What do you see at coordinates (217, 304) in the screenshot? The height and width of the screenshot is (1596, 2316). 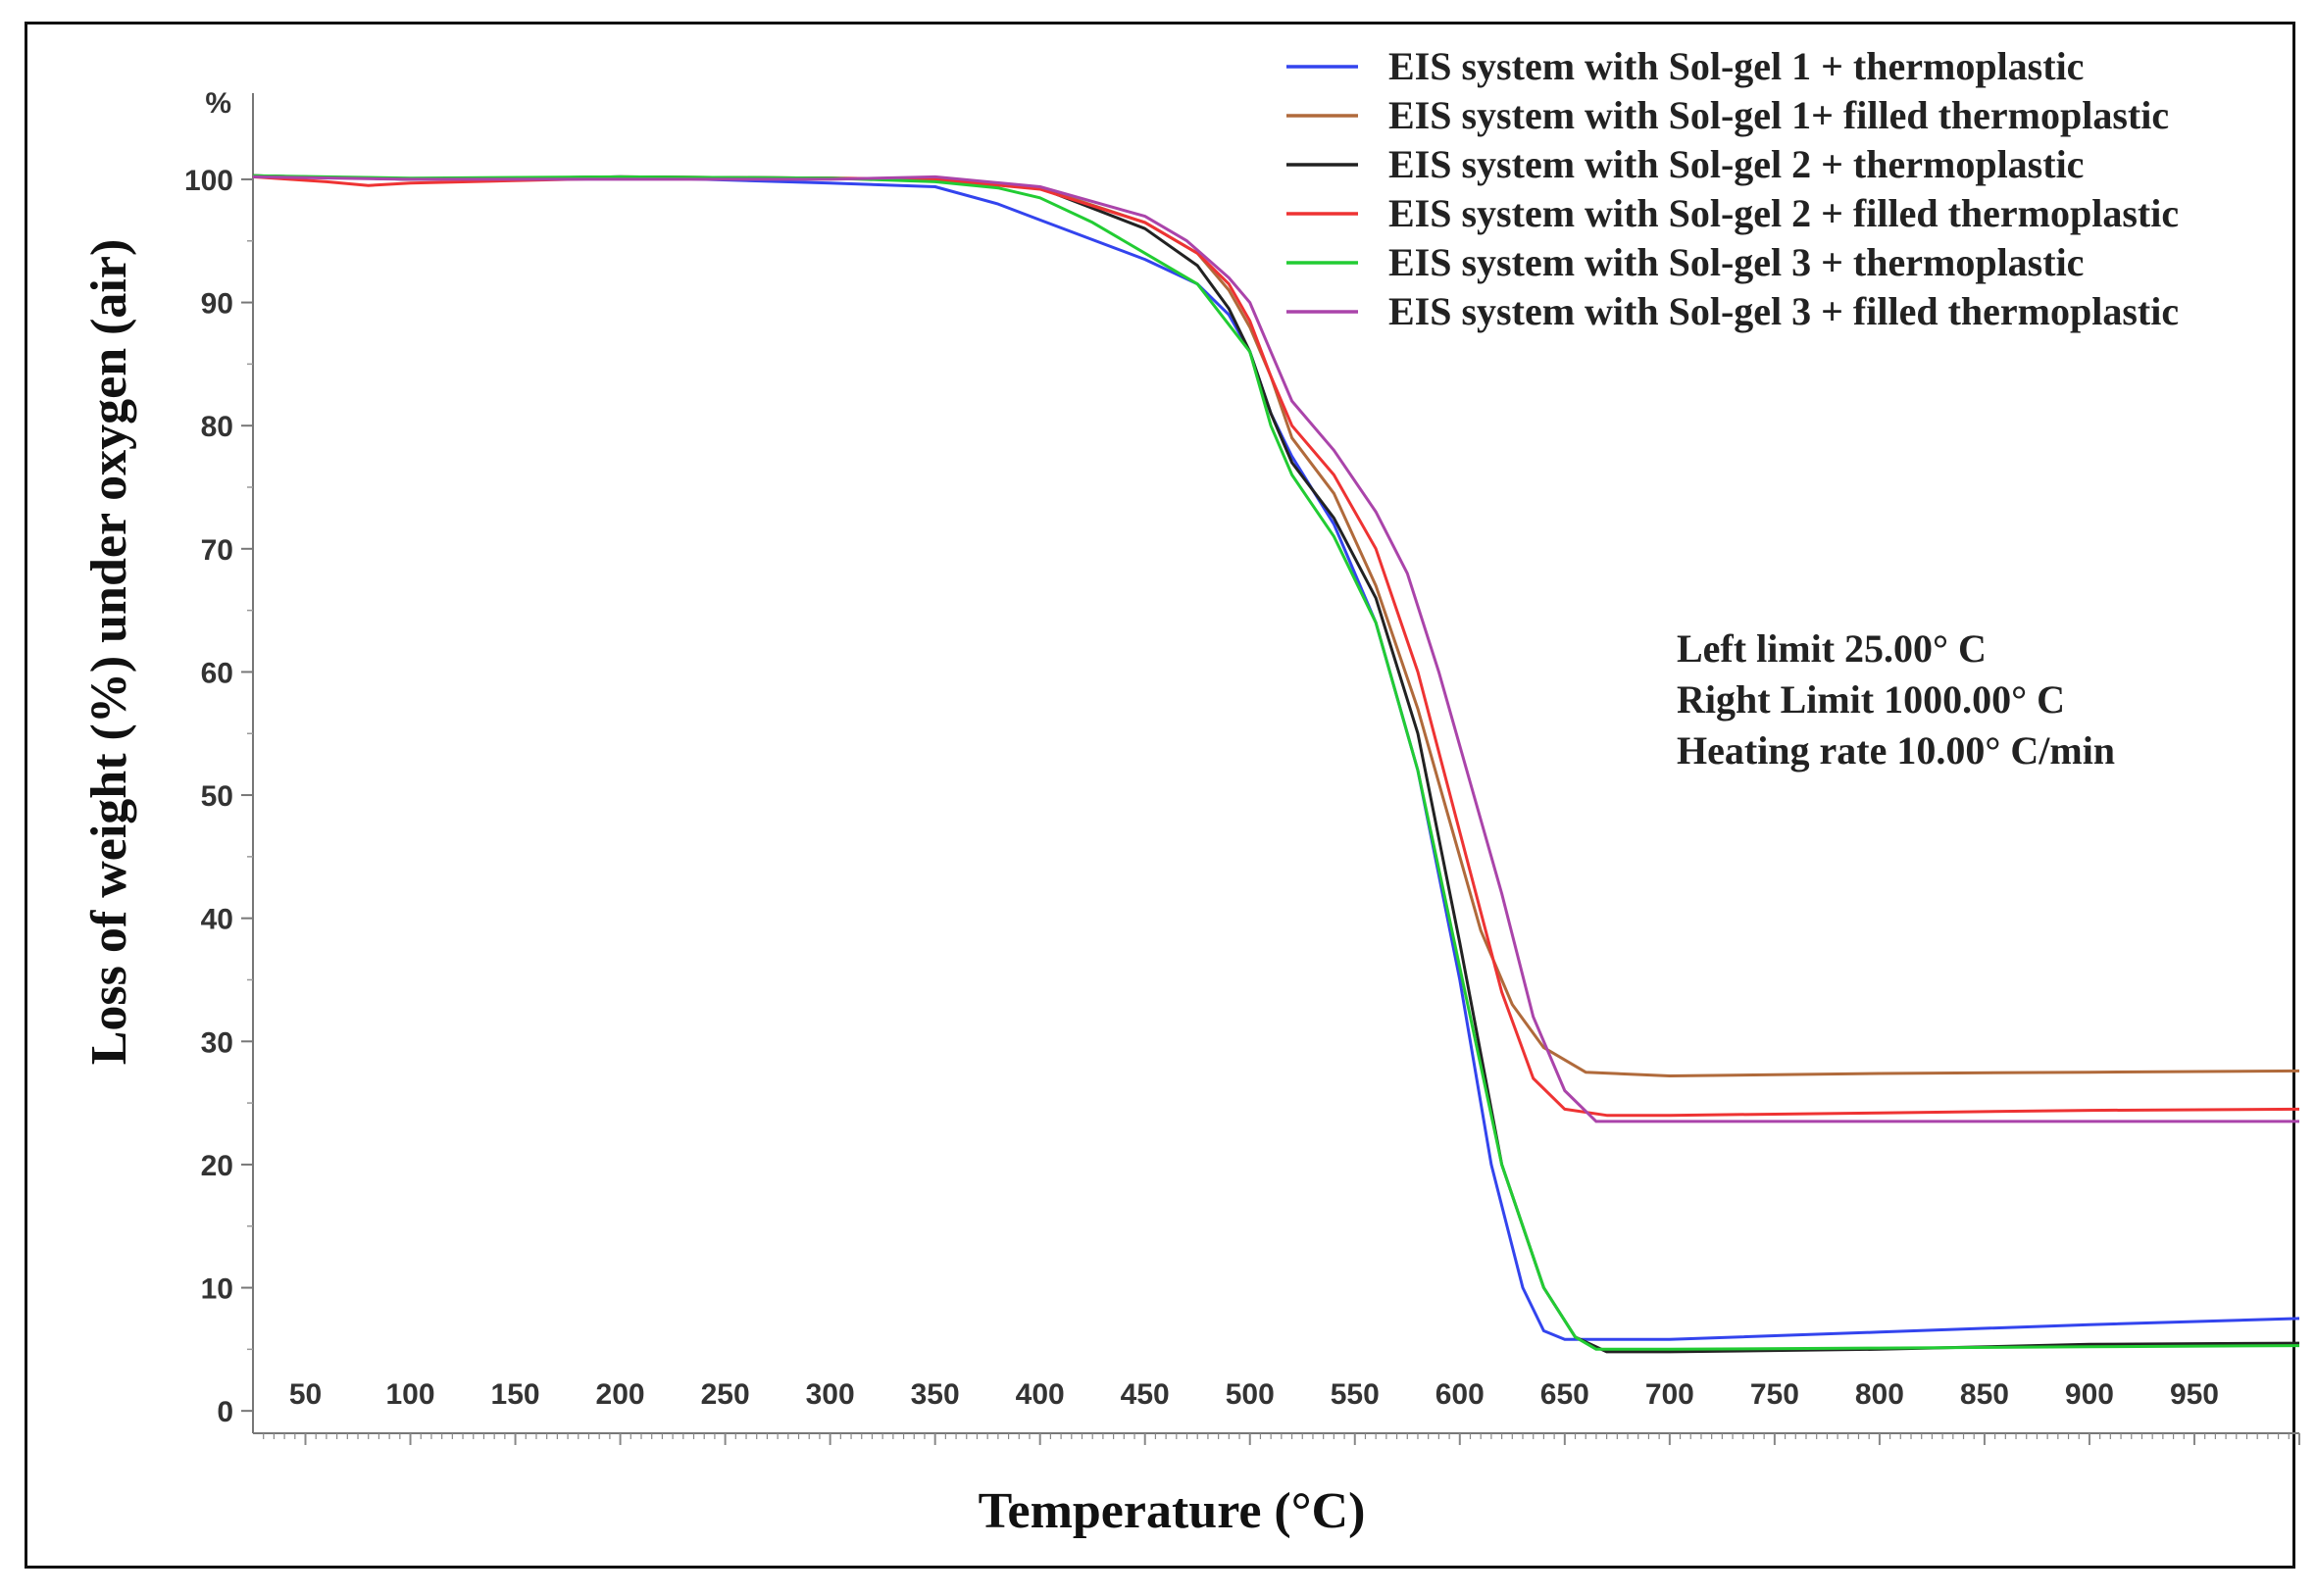 I see `y-tick-label: 90` at bounding box center [217, 304].